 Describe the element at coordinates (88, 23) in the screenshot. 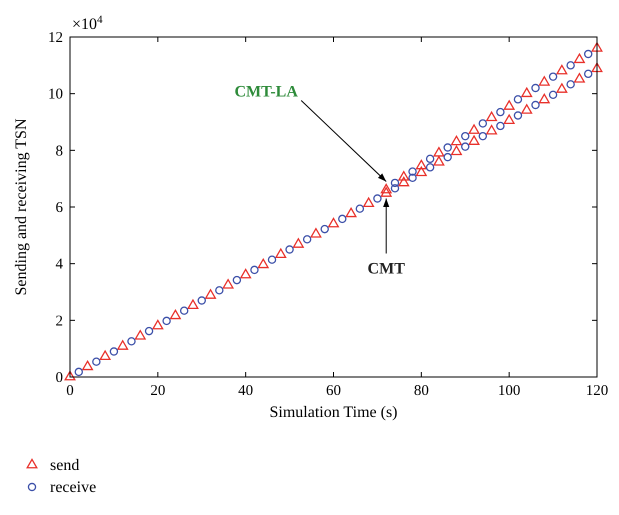

I see `text: ×10$^{4}$` at that location.